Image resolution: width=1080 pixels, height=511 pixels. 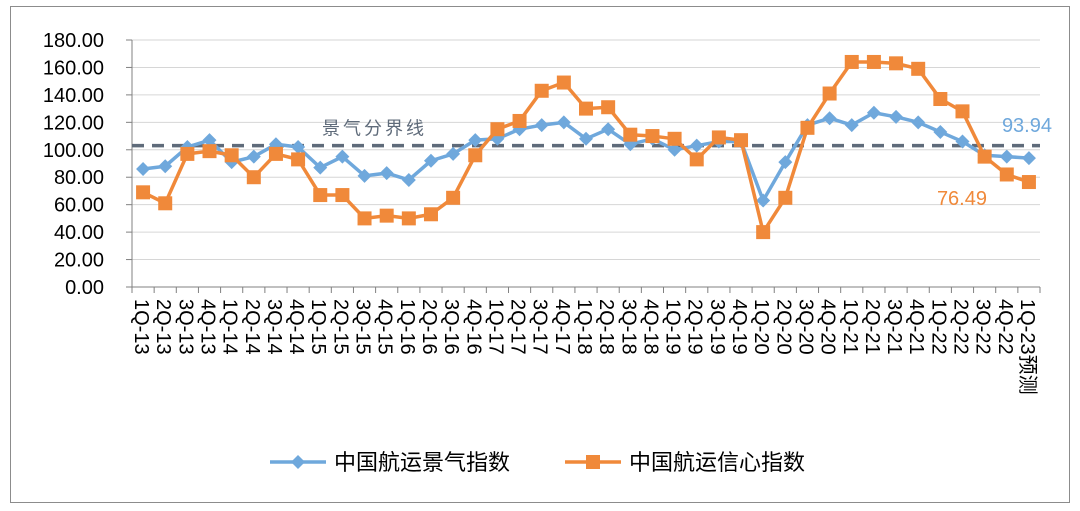 I want to click on x-tick-label: 4Q-22, so click(x=1005, y=327).